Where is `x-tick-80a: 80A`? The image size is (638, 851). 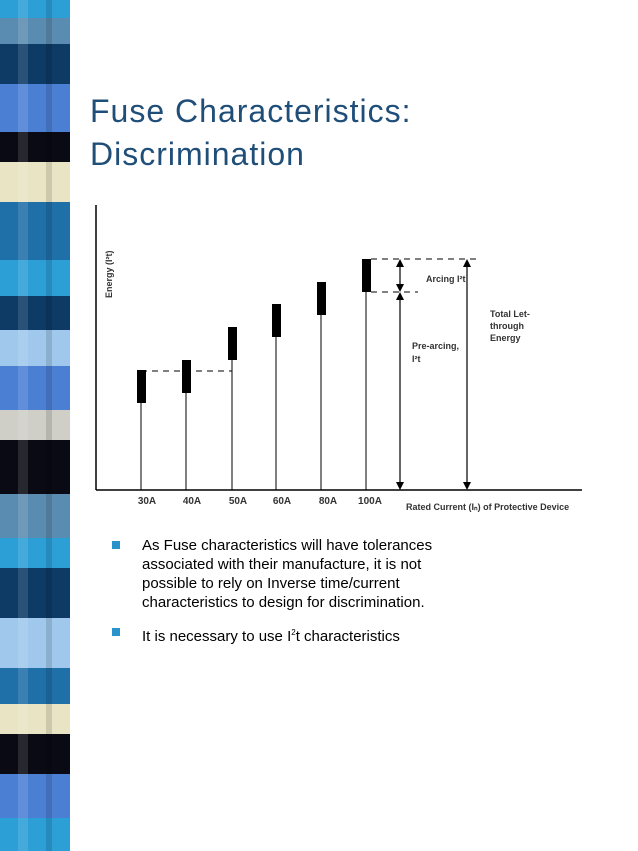
x-tick-80a: 80A is located at coordinates (328, 501).